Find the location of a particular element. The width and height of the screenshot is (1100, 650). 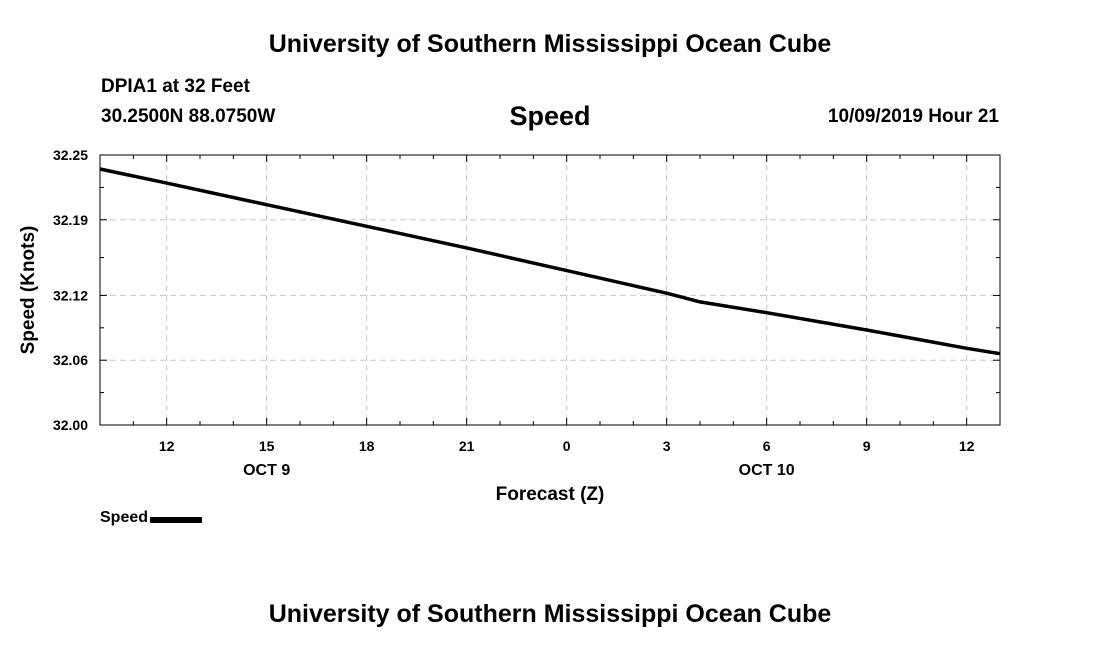

y-axis-title: Speed (Knots) is located at coordinates (28, 290).